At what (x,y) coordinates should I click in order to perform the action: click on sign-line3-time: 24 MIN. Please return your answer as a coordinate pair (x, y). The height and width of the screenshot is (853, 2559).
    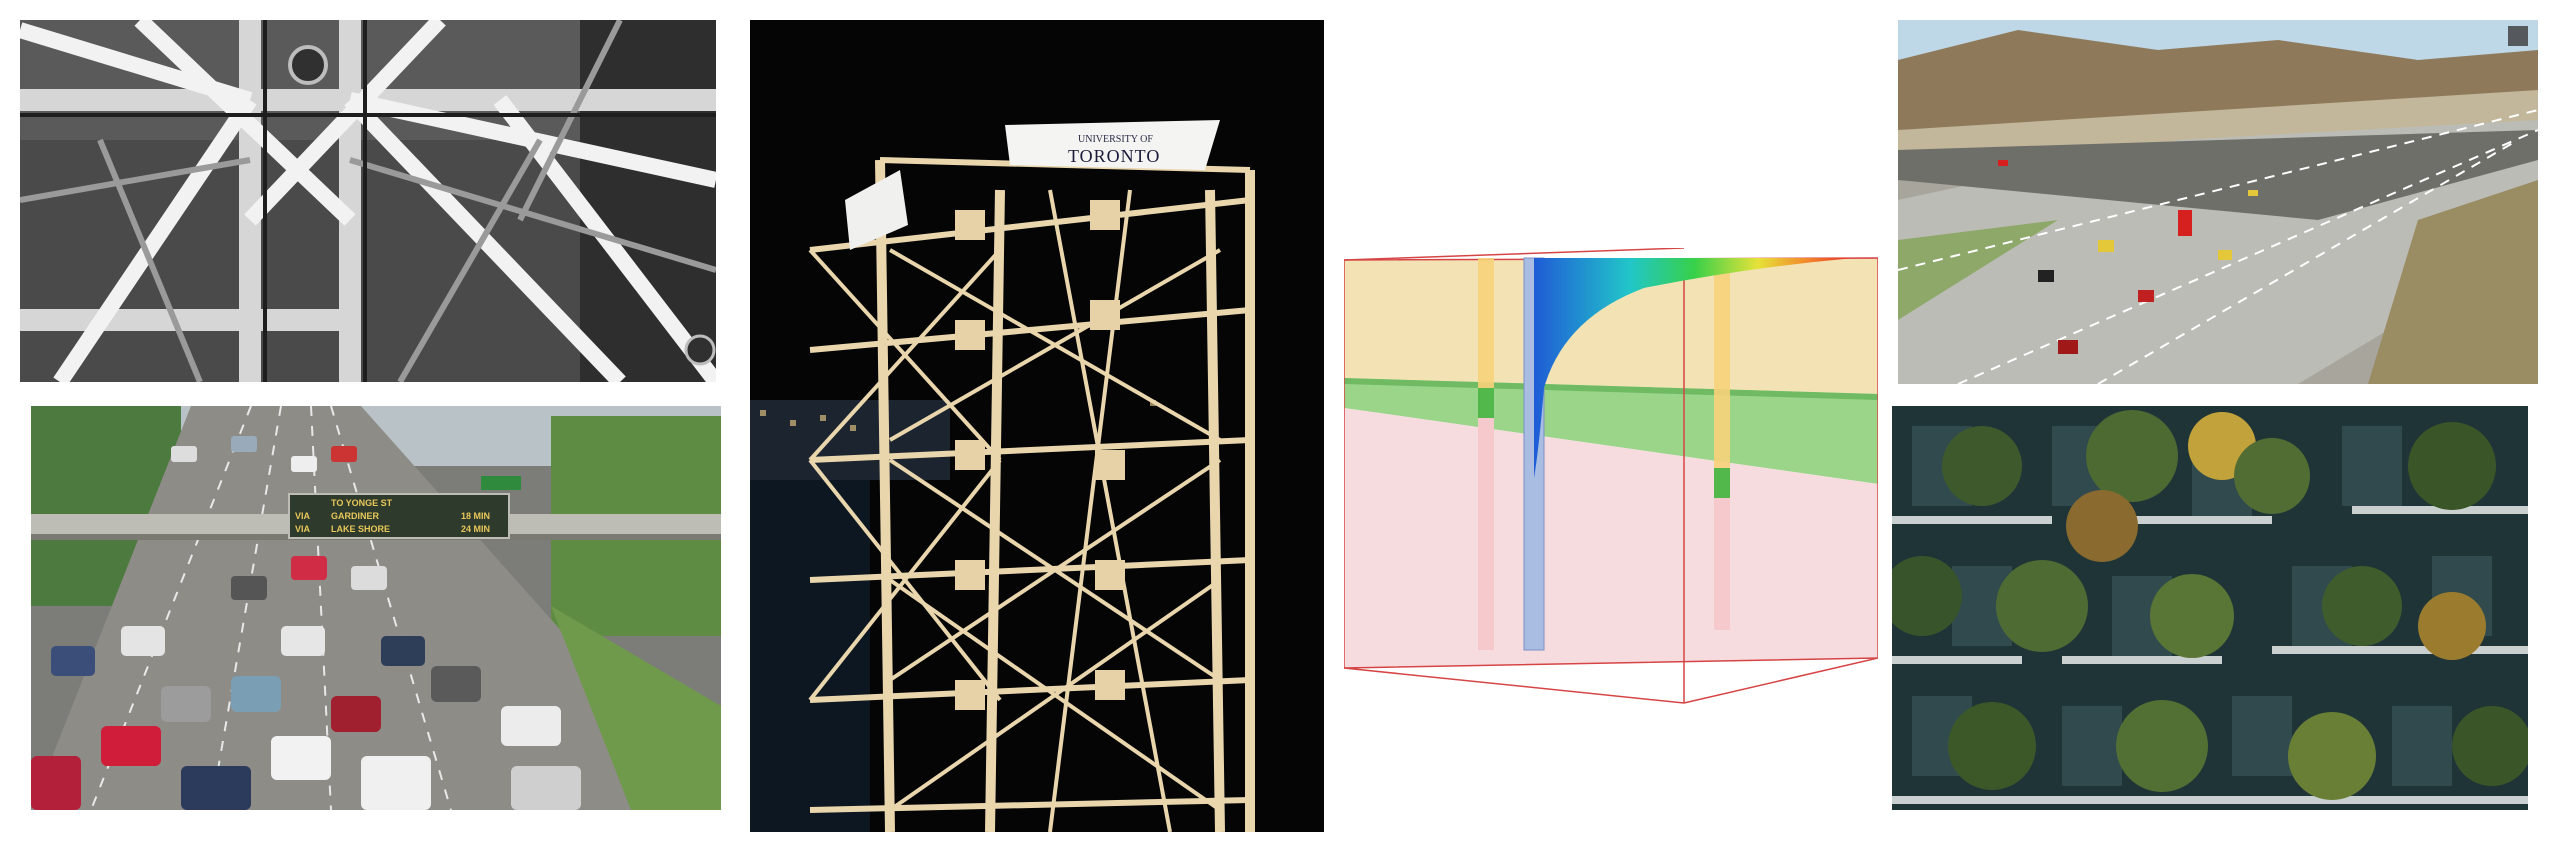
    Looking at the image, I should click on (475, 529).